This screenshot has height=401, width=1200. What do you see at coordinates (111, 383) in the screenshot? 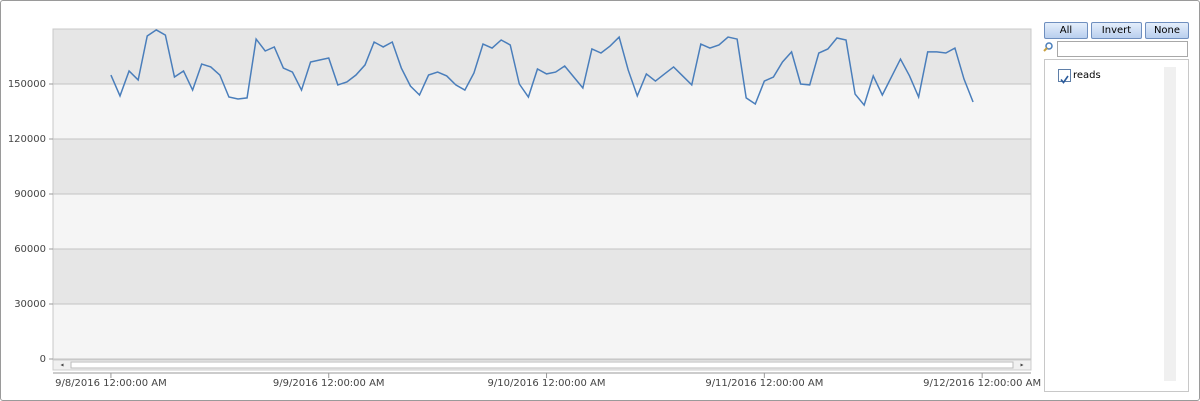
I see `x-tick-label: 9/8/2016 12:00:00 AM` at bounding box center [111, 383].